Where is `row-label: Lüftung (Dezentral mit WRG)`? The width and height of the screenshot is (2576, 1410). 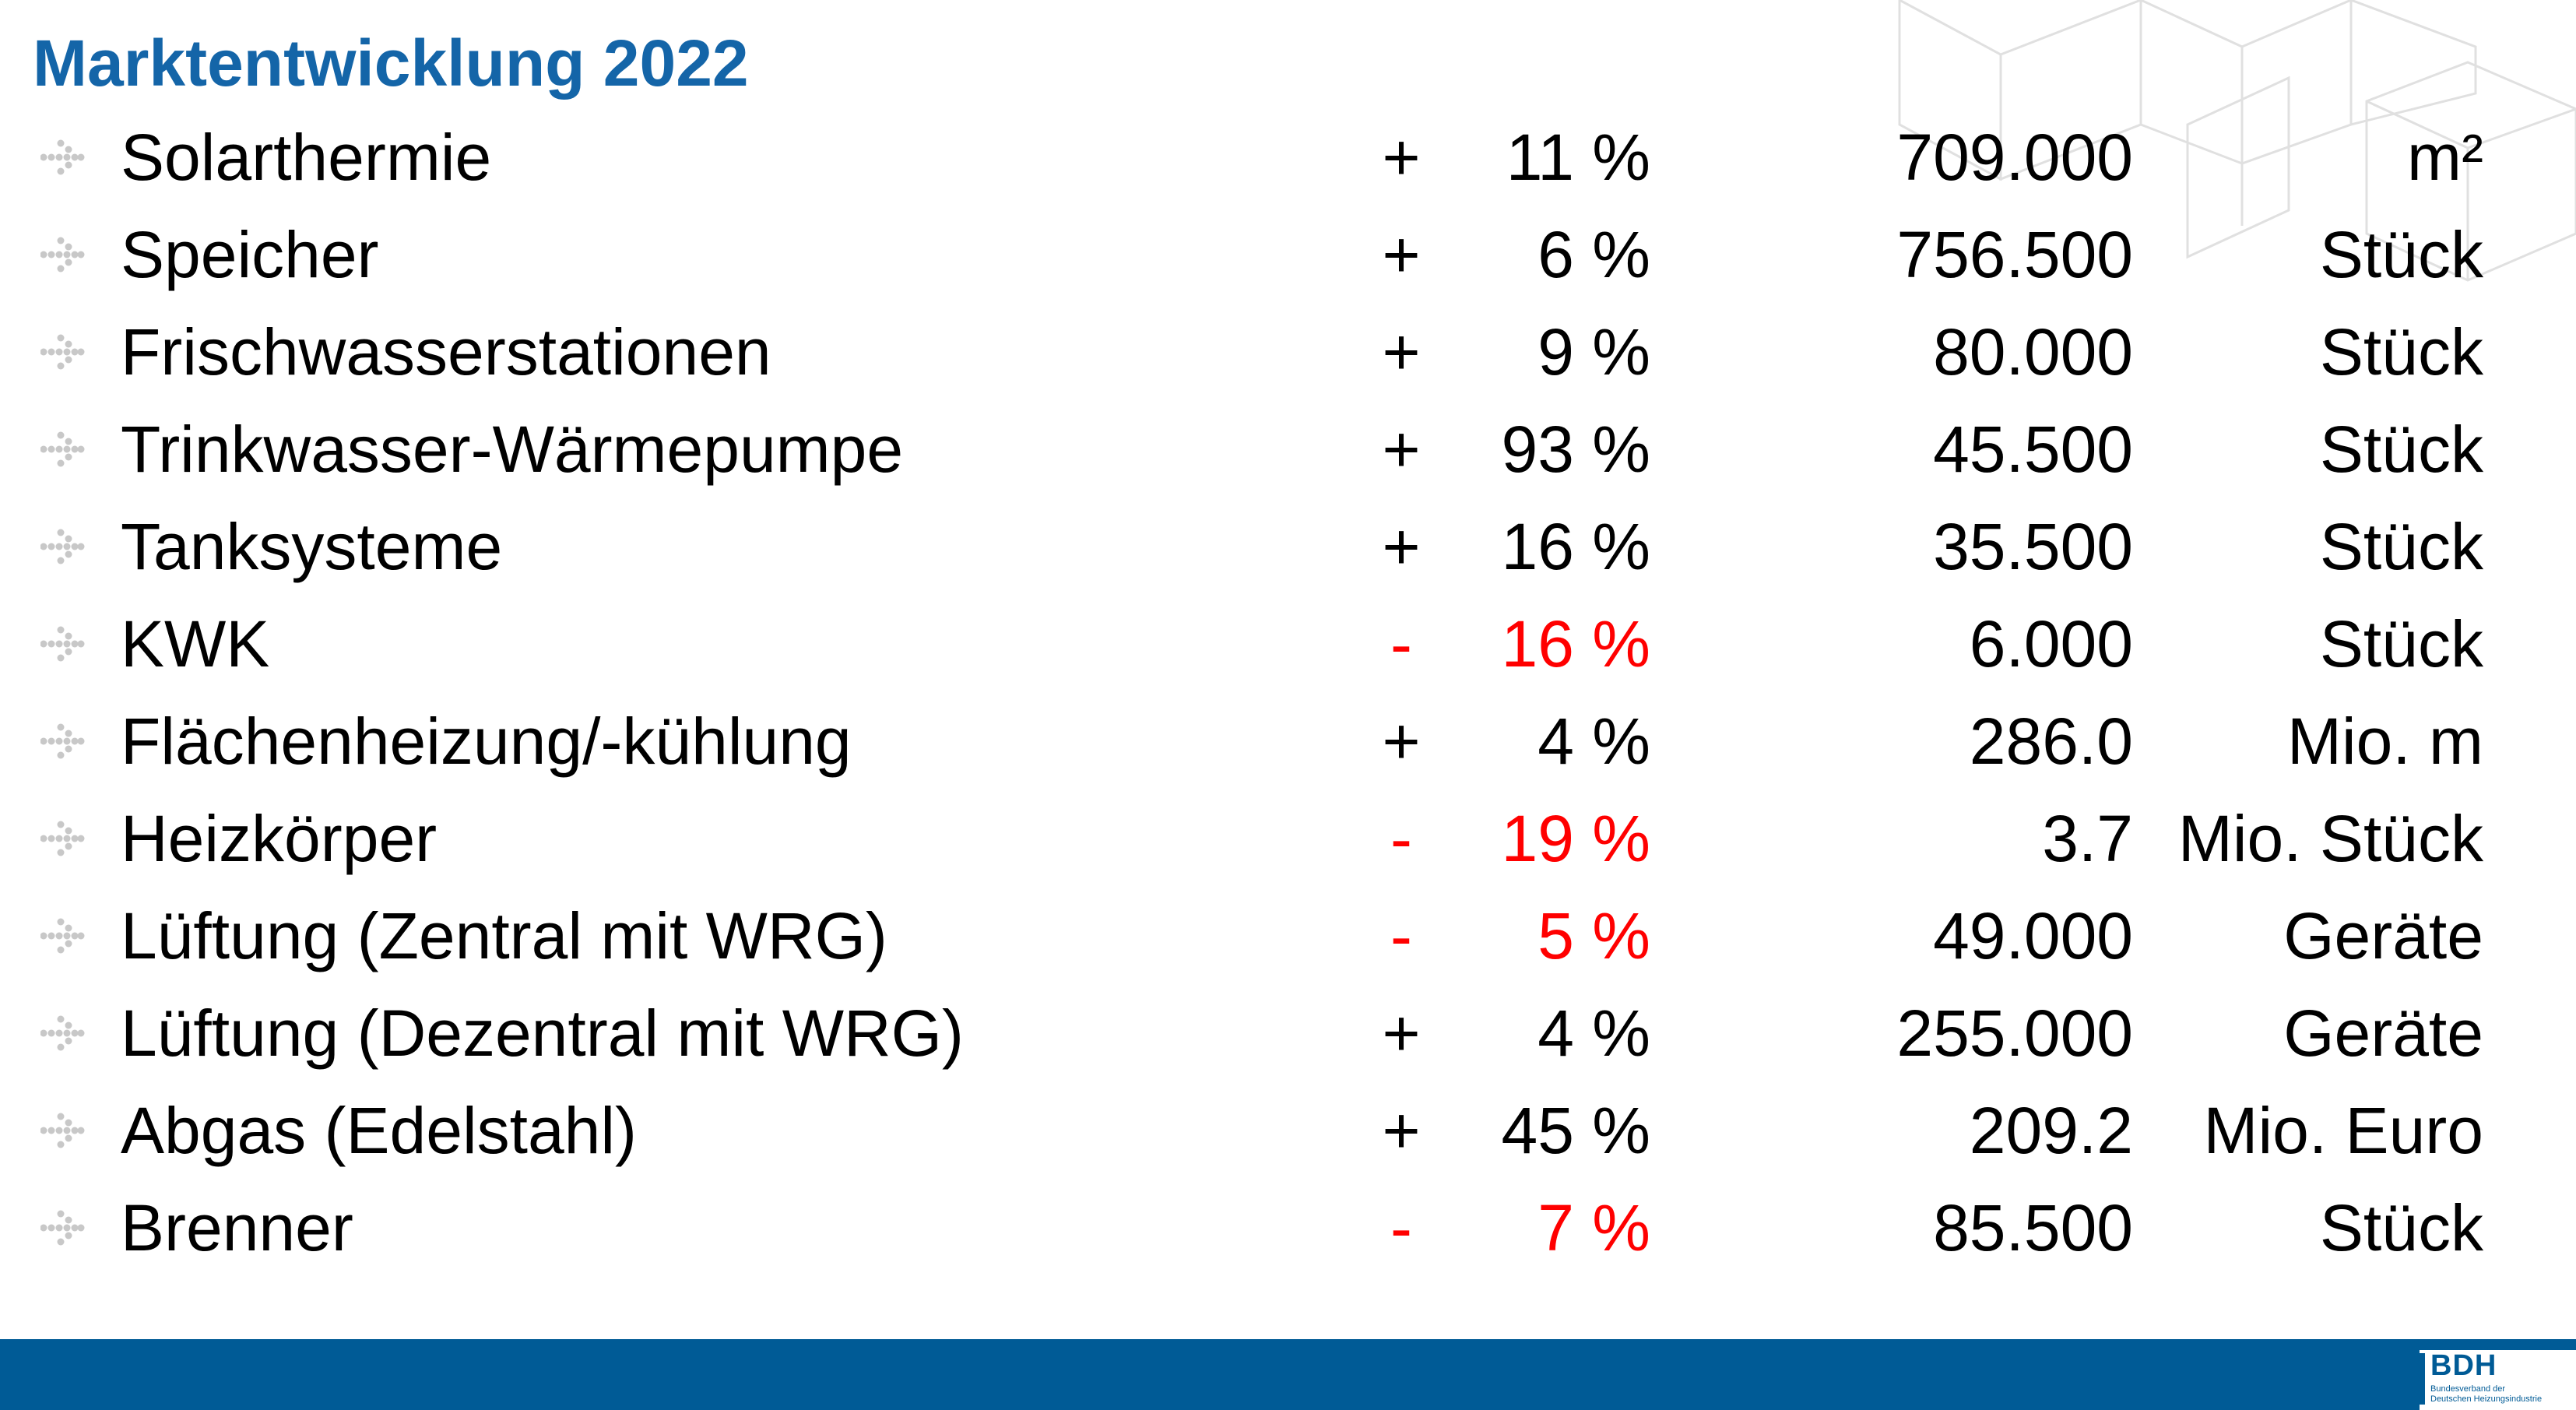
row-label: Lüftung (Dezentral mit WRG) is located at coordinates (542, 1033).